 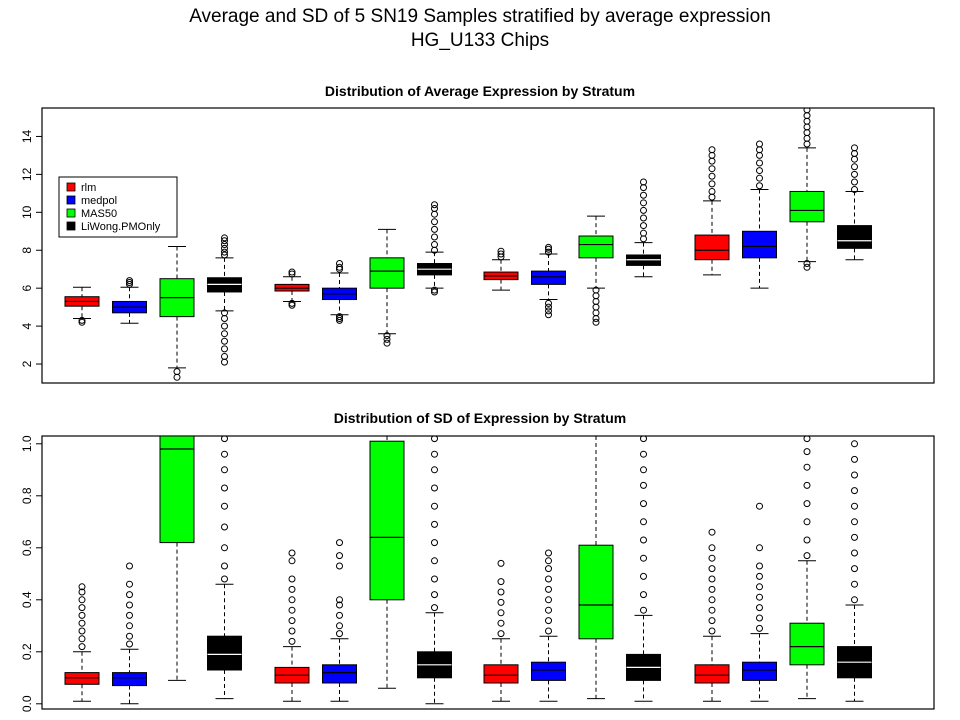 I want to click on legend-entry: medpol, so click(x=99, y=201).